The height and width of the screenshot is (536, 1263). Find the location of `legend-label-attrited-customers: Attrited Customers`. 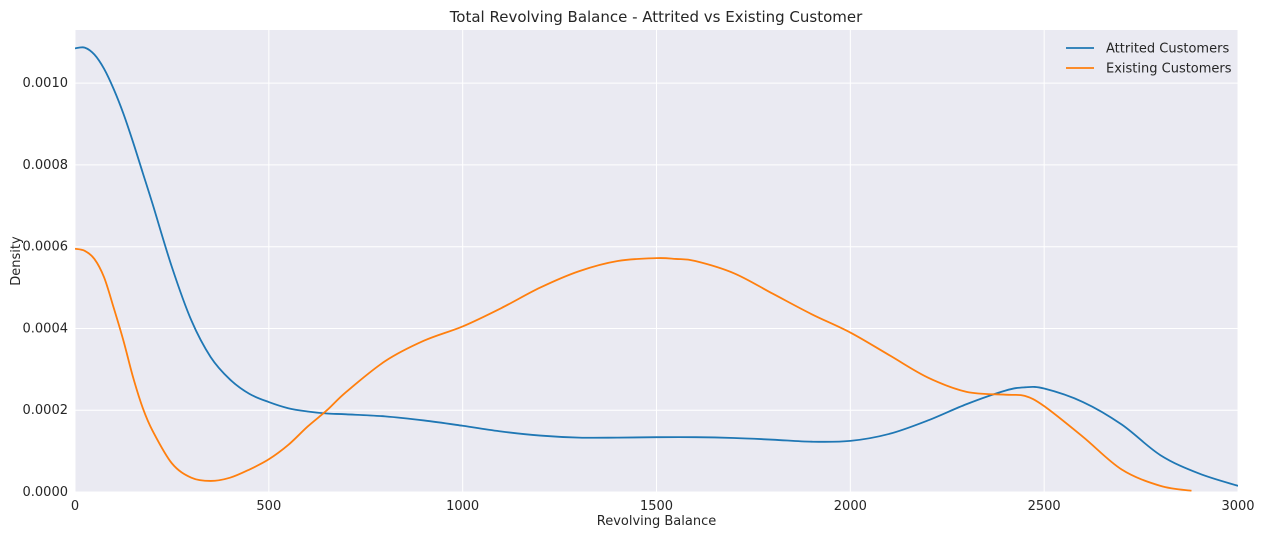

legend-label-attrited-customers: Attrited Customers is located at coordinates (1167, 49).